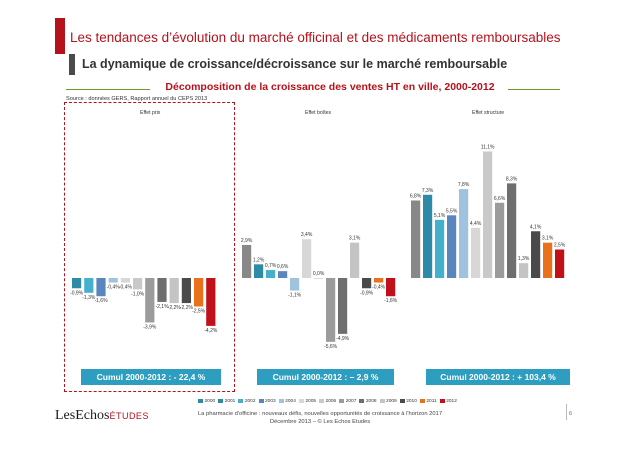 The image size is (638, 451). What do you see at coordinates (442, 401) in the screenshot?
I see `legend-swatch-2012` at bounding box center [442, 401].